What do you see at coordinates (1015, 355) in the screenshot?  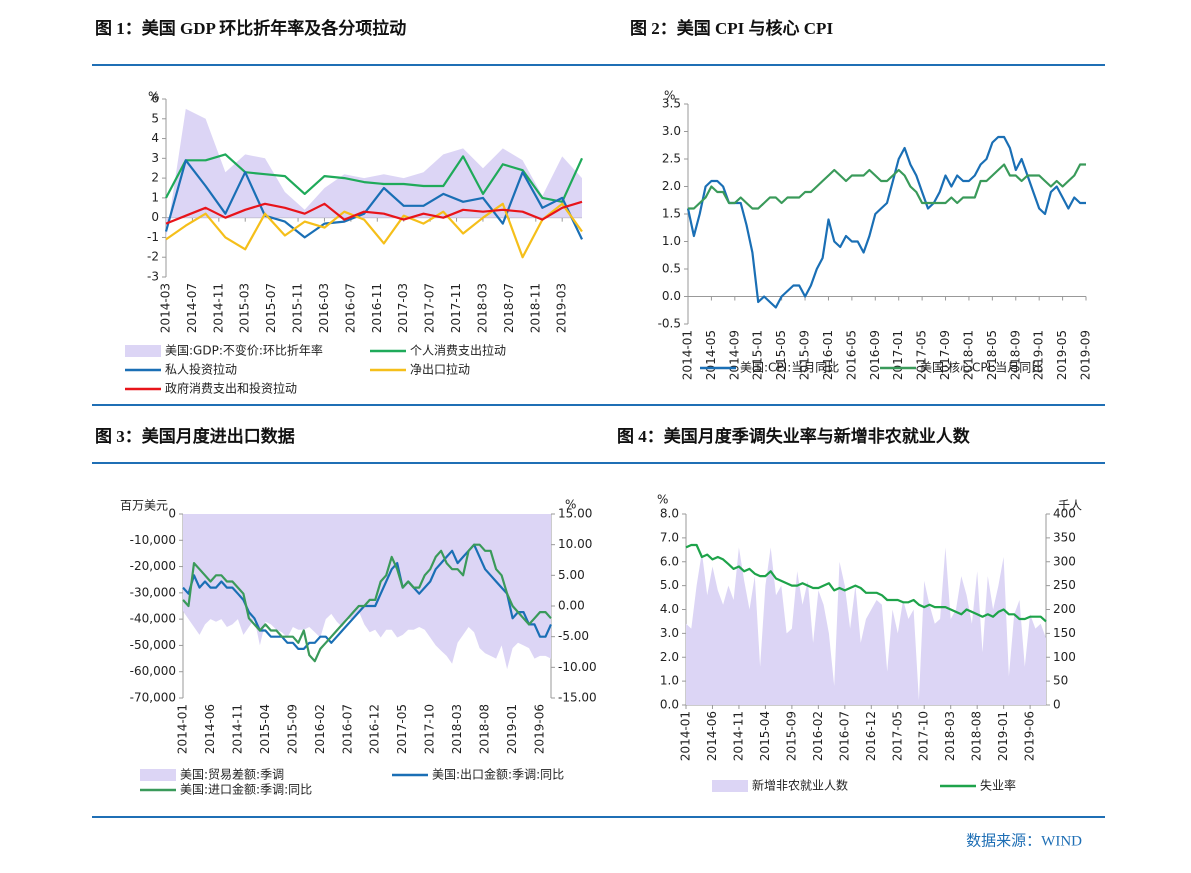 I see `x-tick-label: 2018-09` at bounding box center [1015, 355].